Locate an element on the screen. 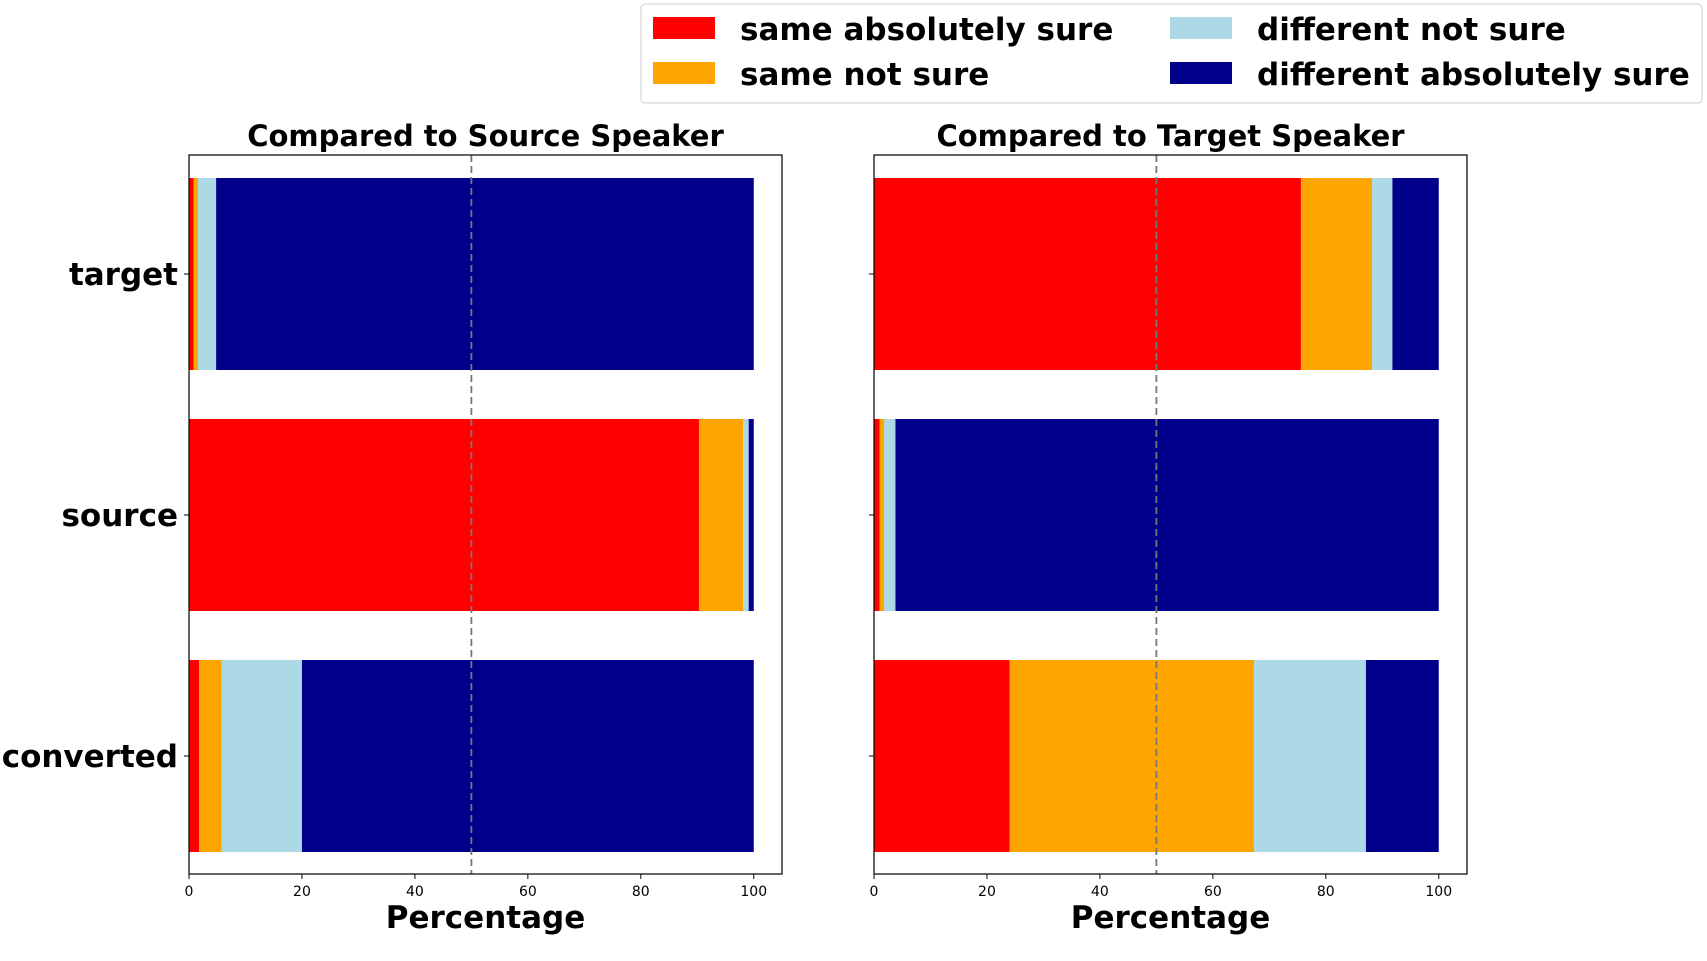 This screenshot has height=961, width=1707. legend-swatch-different-absolutely-sure is located at coordinates (1201, 73).